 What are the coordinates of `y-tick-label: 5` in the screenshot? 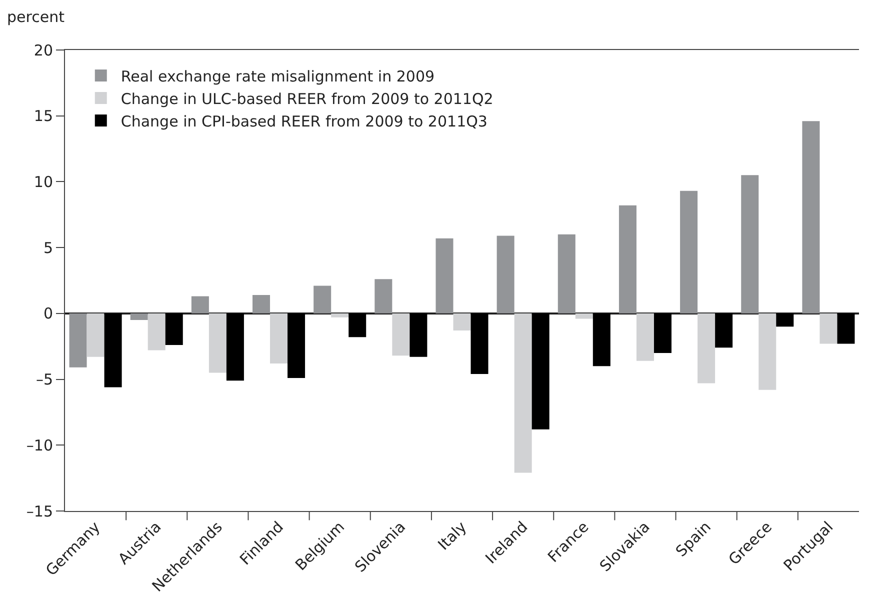 It's located at (48, 247).